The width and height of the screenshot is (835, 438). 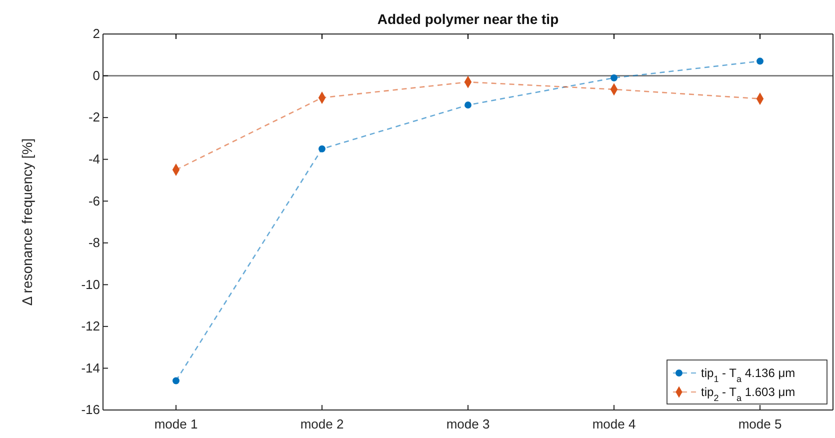 I want to click on x-tick-label: mode 4, so click(x=614, y=424).